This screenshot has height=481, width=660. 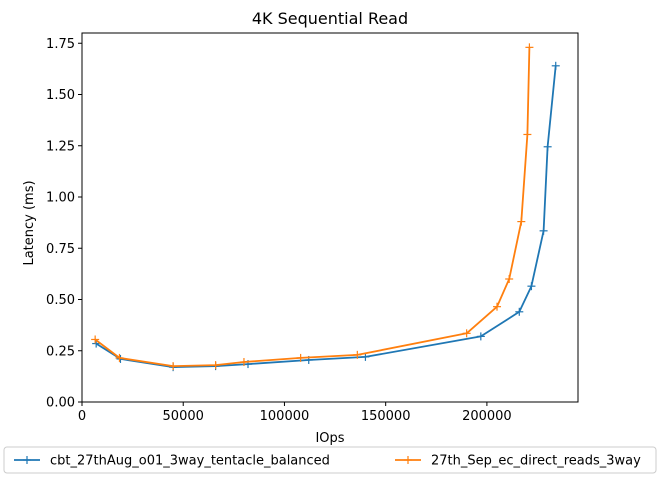 I want to click on x-axis-ticks: 0 50000 100000 150000 200000, so click(x=295, y=413).